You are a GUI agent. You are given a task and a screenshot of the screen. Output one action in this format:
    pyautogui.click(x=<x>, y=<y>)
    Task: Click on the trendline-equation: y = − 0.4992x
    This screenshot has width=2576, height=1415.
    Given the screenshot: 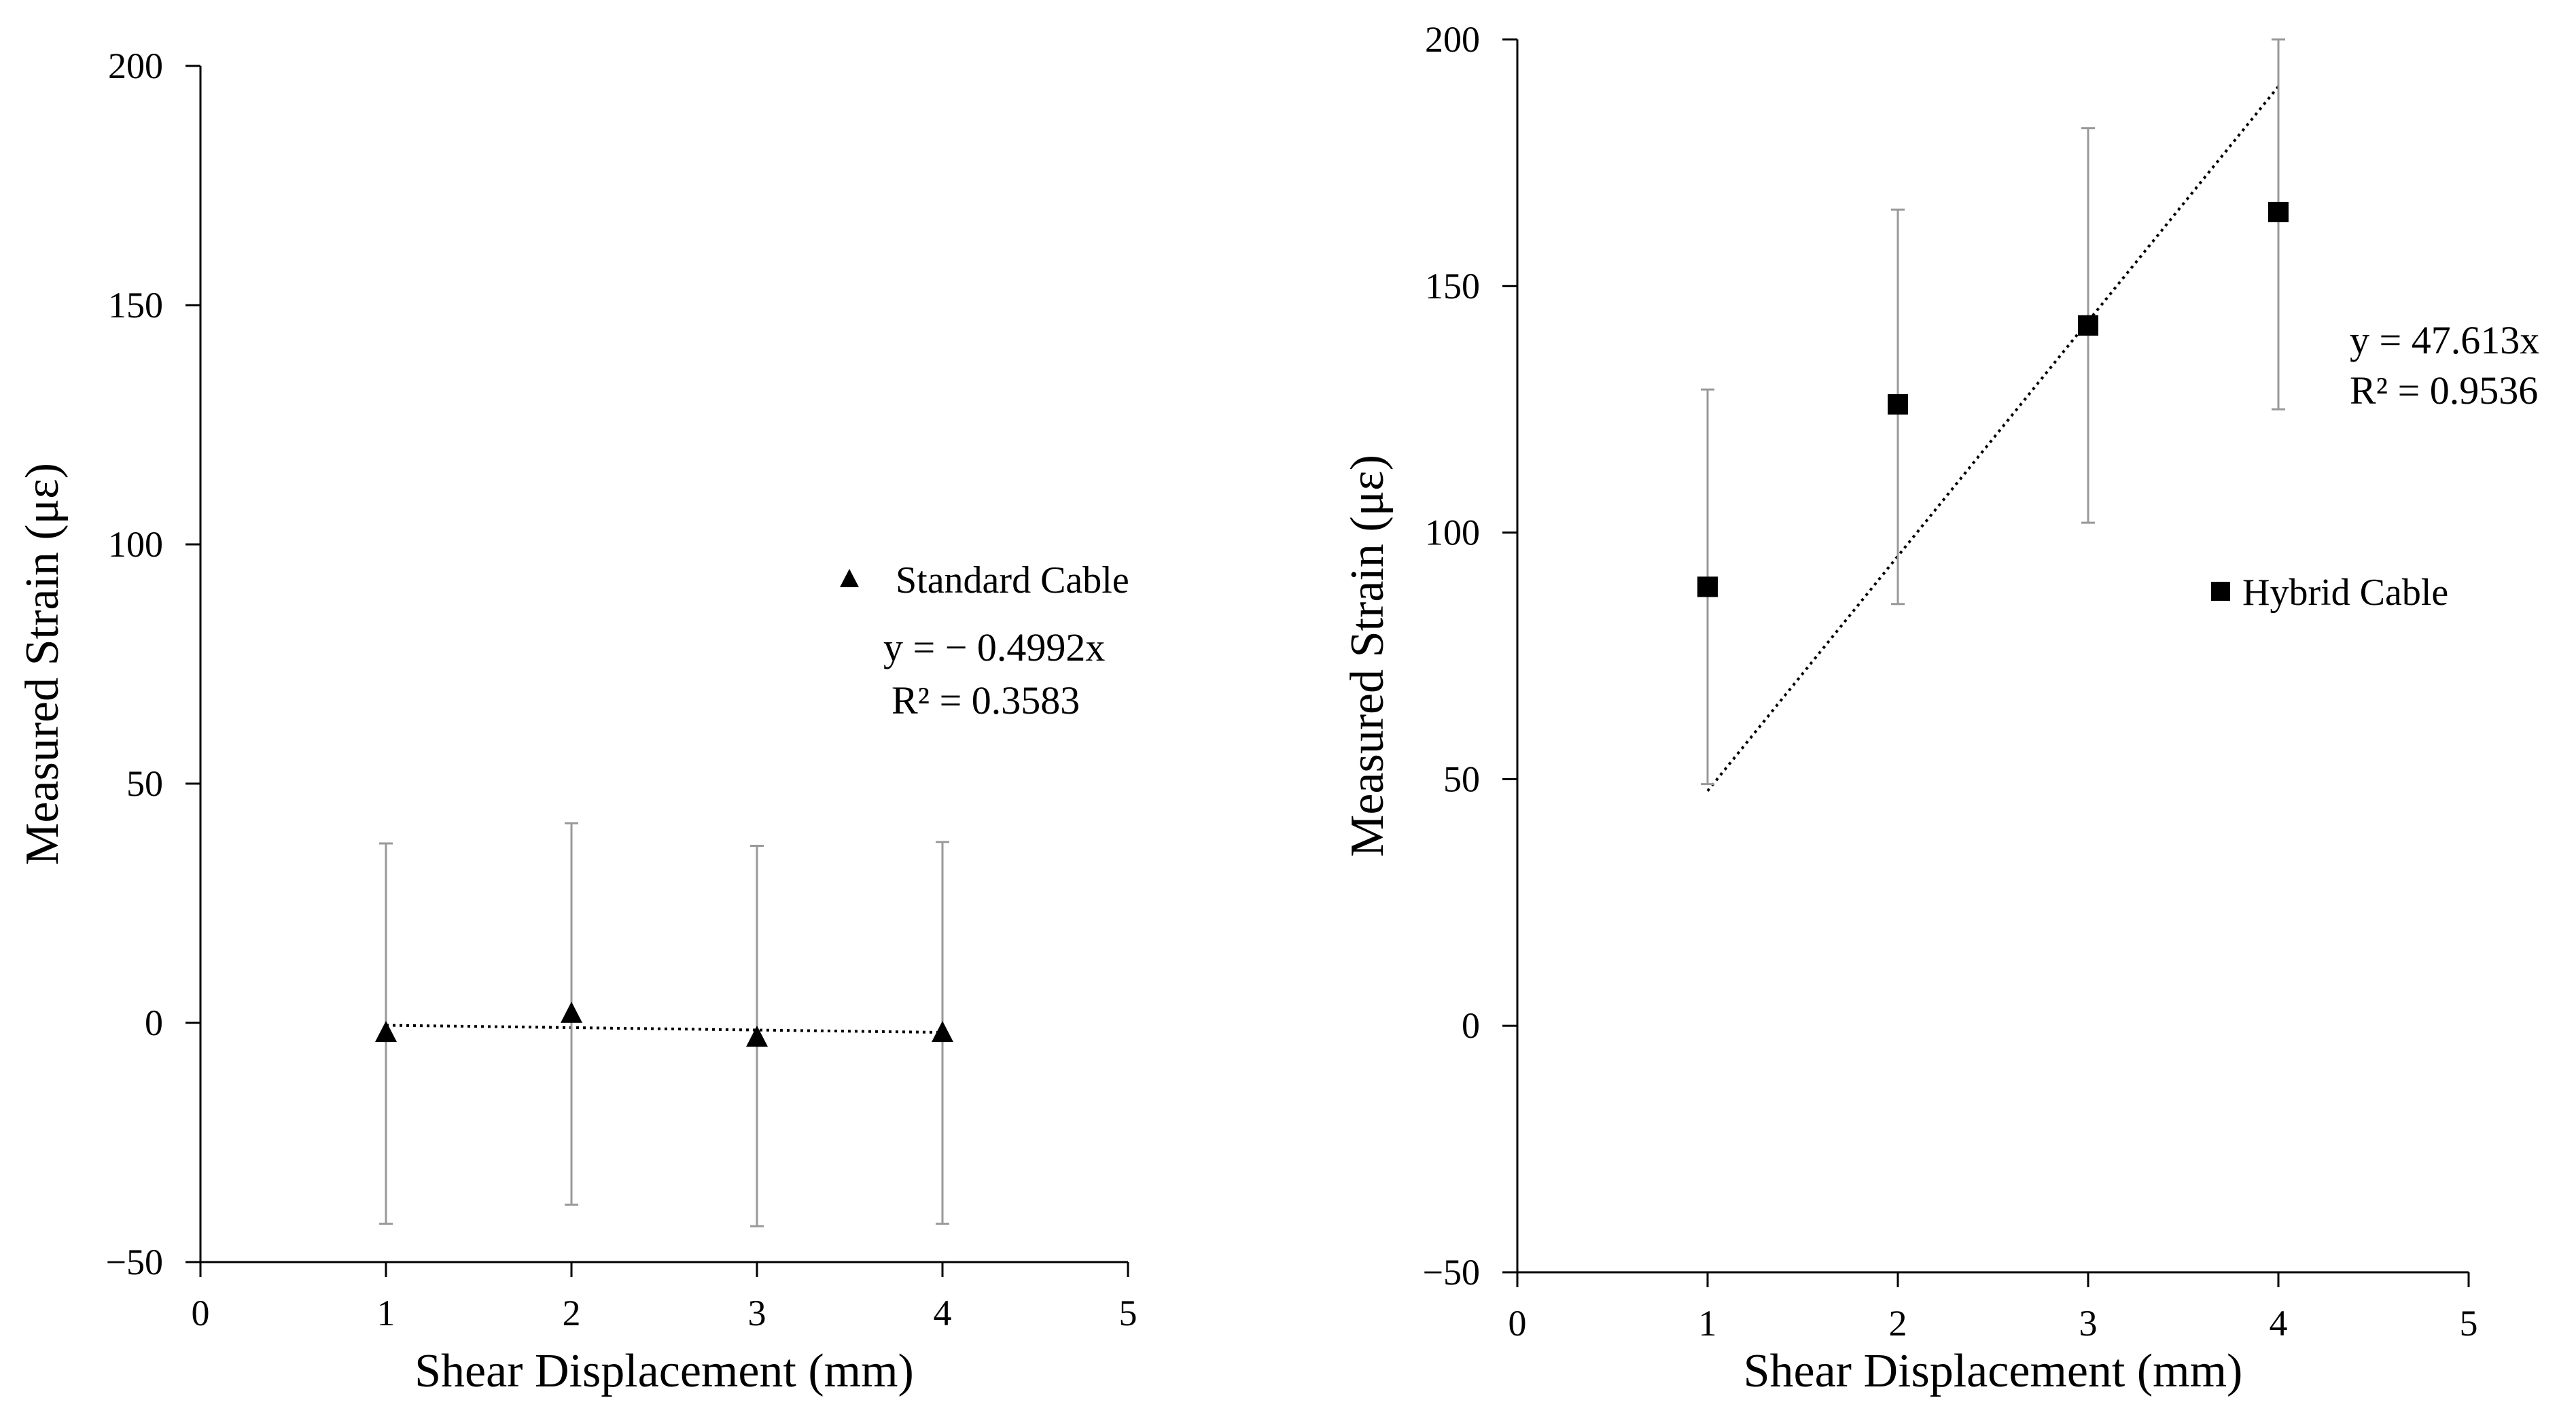 What is the action you would take?
    pyautogui.click(x=994, y=647)
    